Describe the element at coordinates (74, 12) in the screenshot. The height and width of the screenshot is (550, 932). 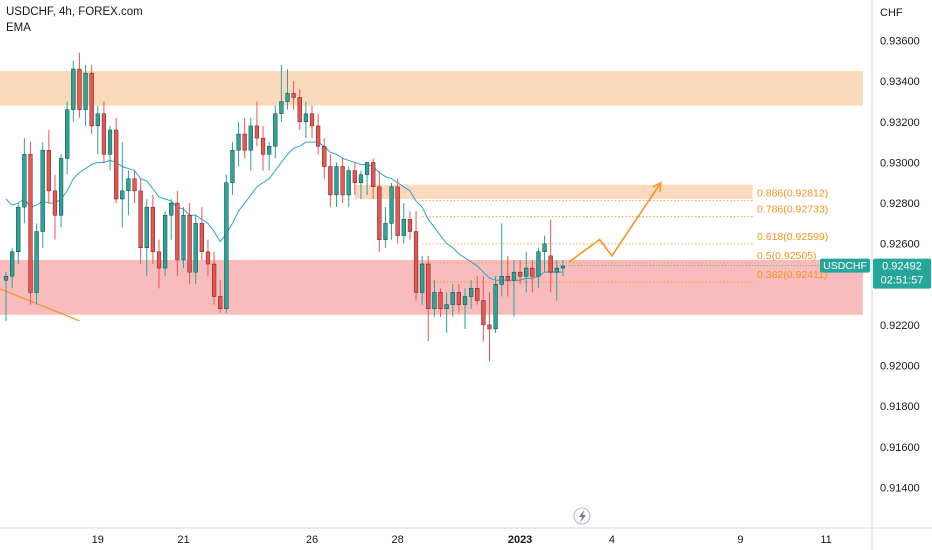
I see `symbol-title: USDCHF, 4h, FOREX.com` at that location.